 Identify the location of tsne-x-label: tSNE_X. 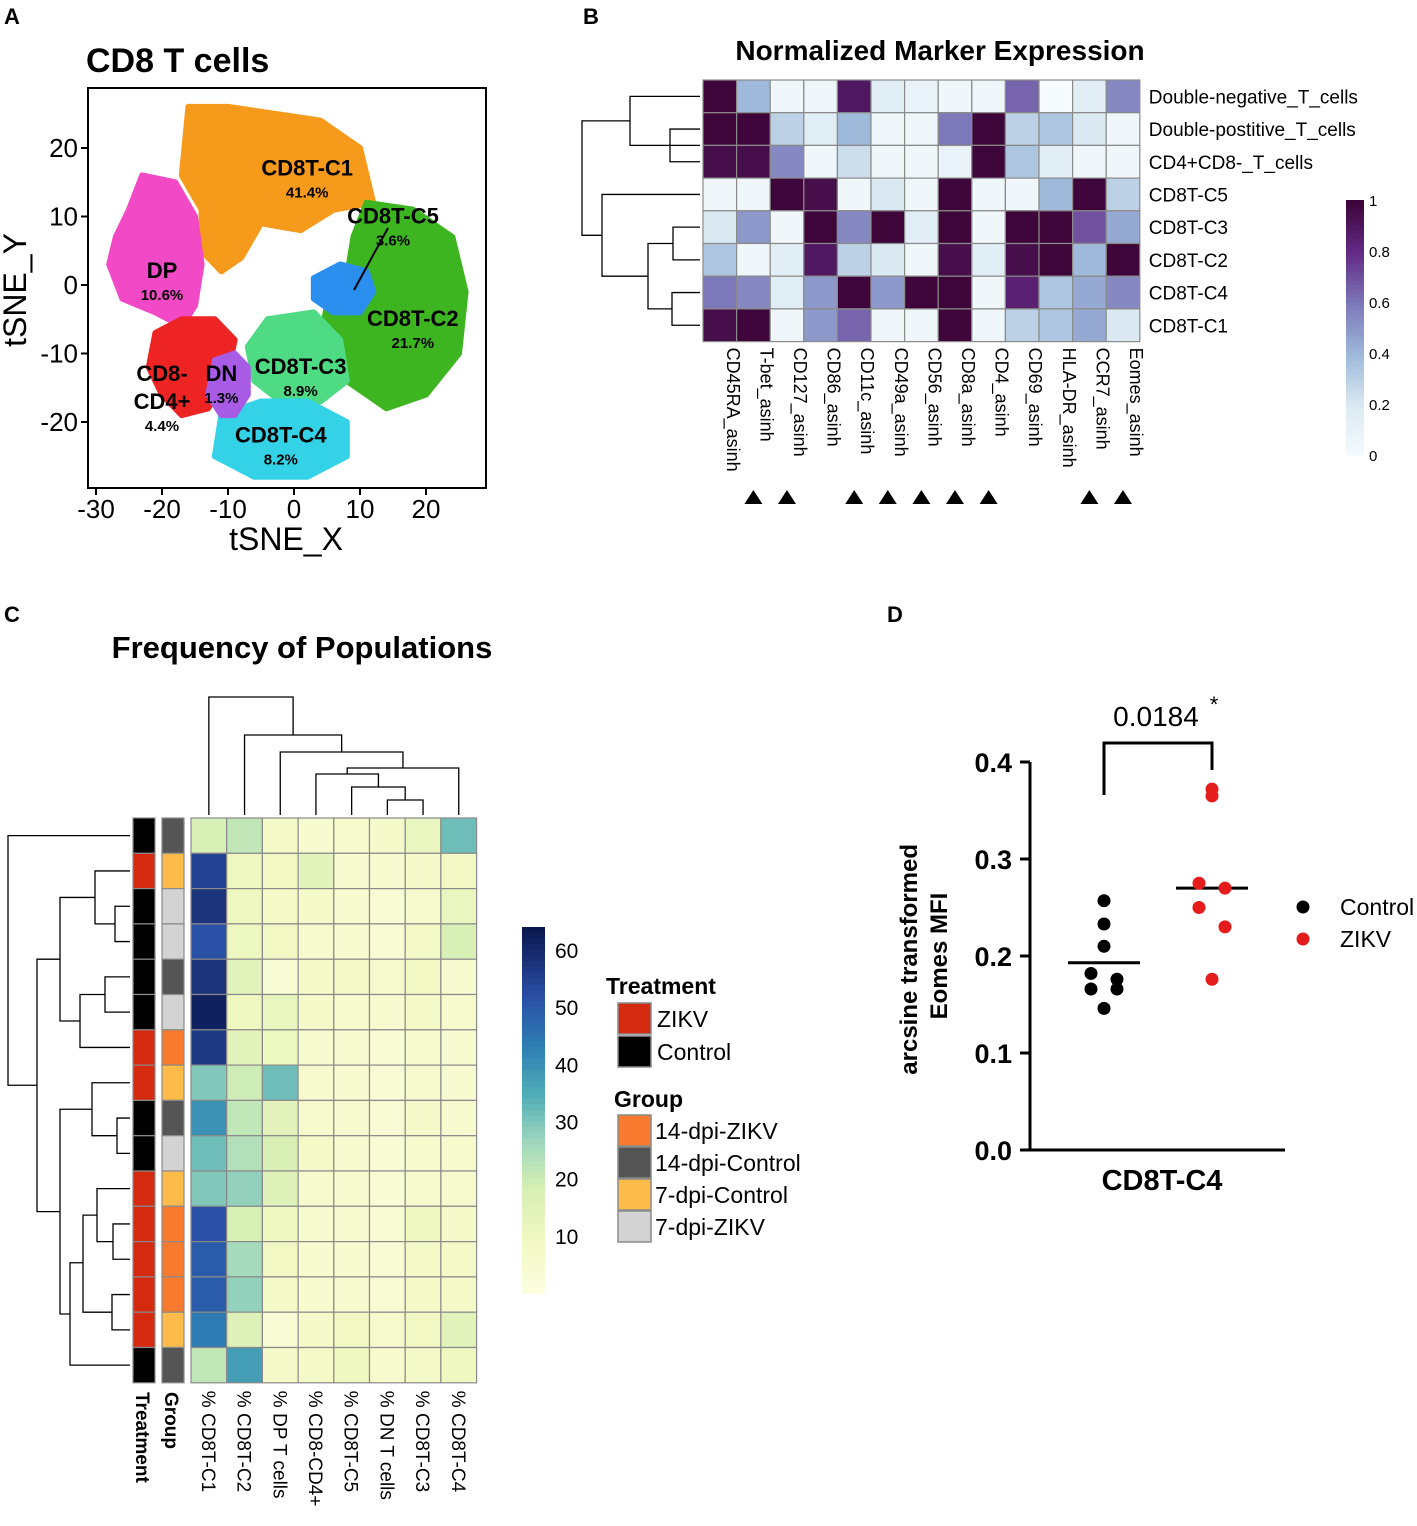
(286, 539).